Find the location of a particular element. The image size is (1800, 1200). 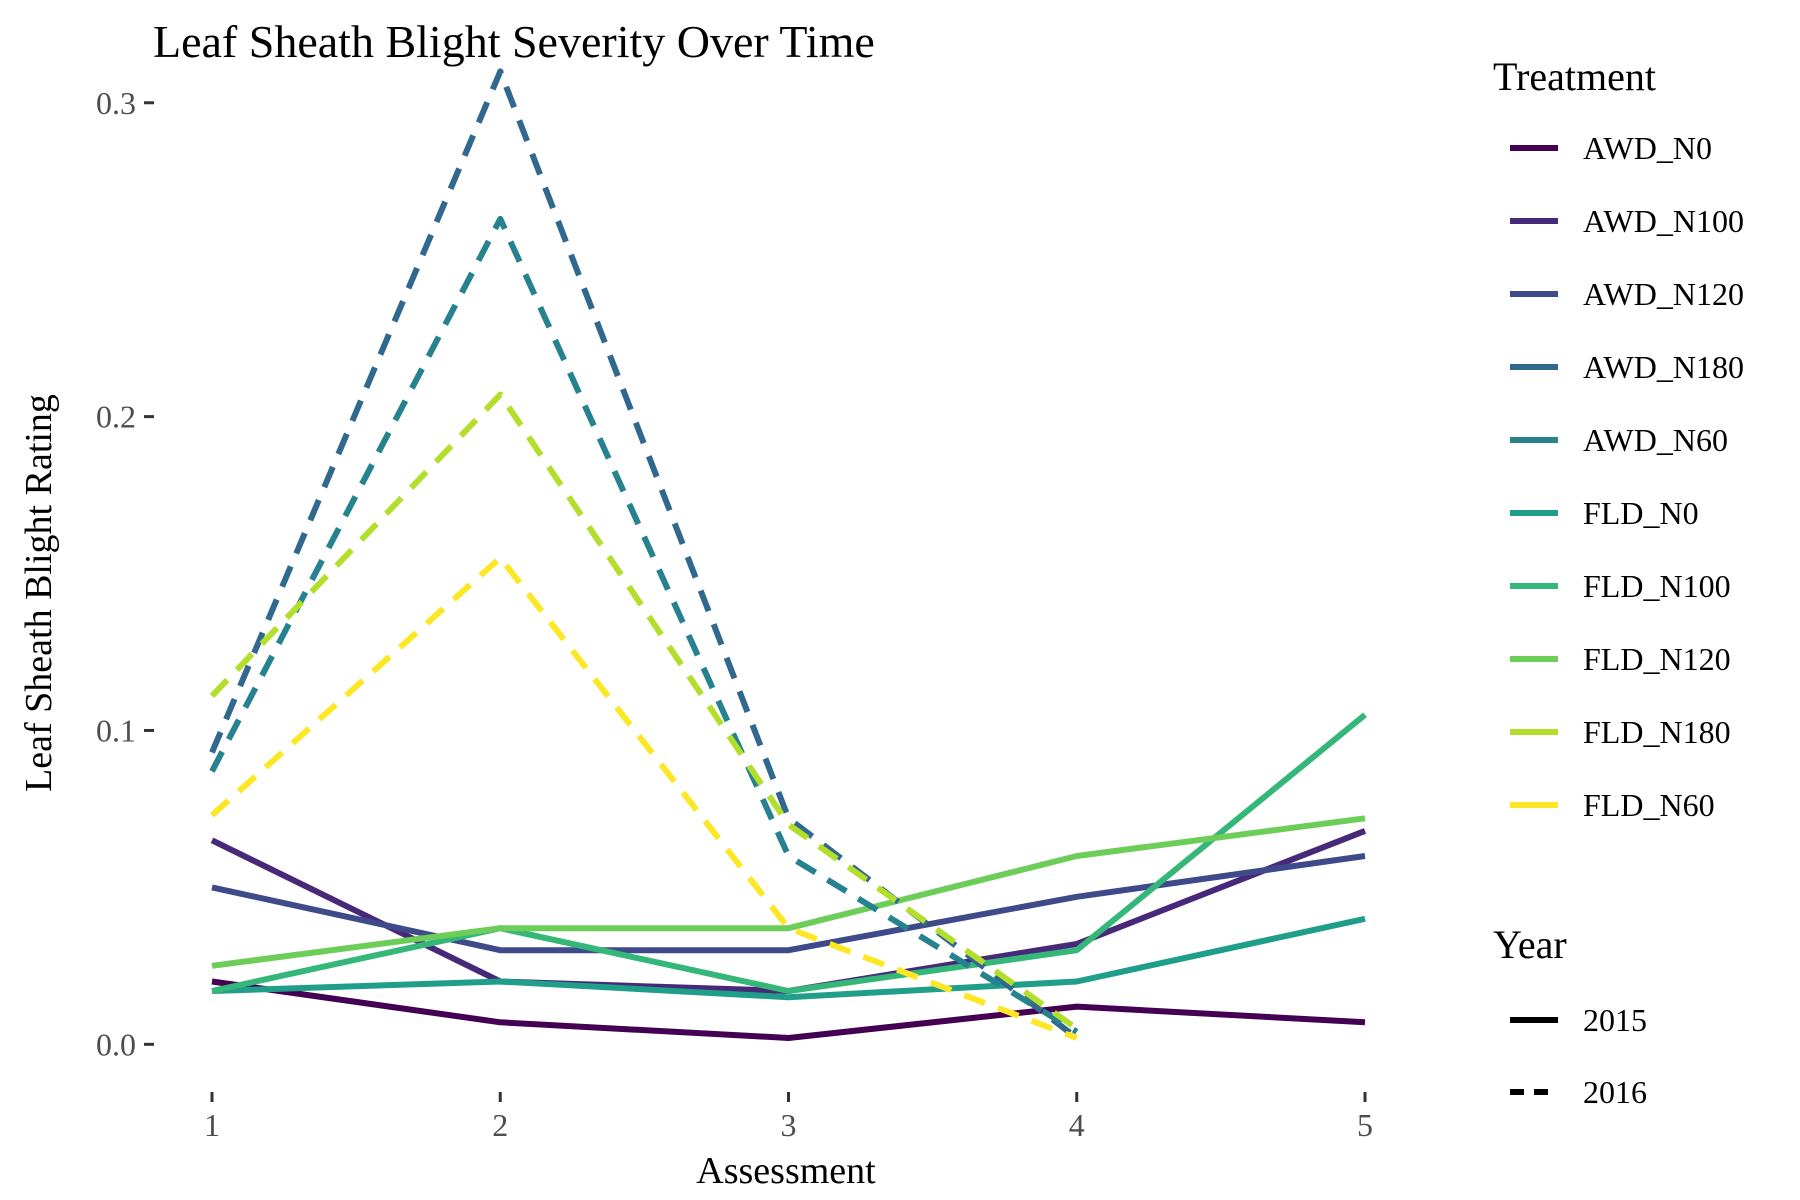

legend-treatment-title: Treatment is located at coordinates (1574, 76).